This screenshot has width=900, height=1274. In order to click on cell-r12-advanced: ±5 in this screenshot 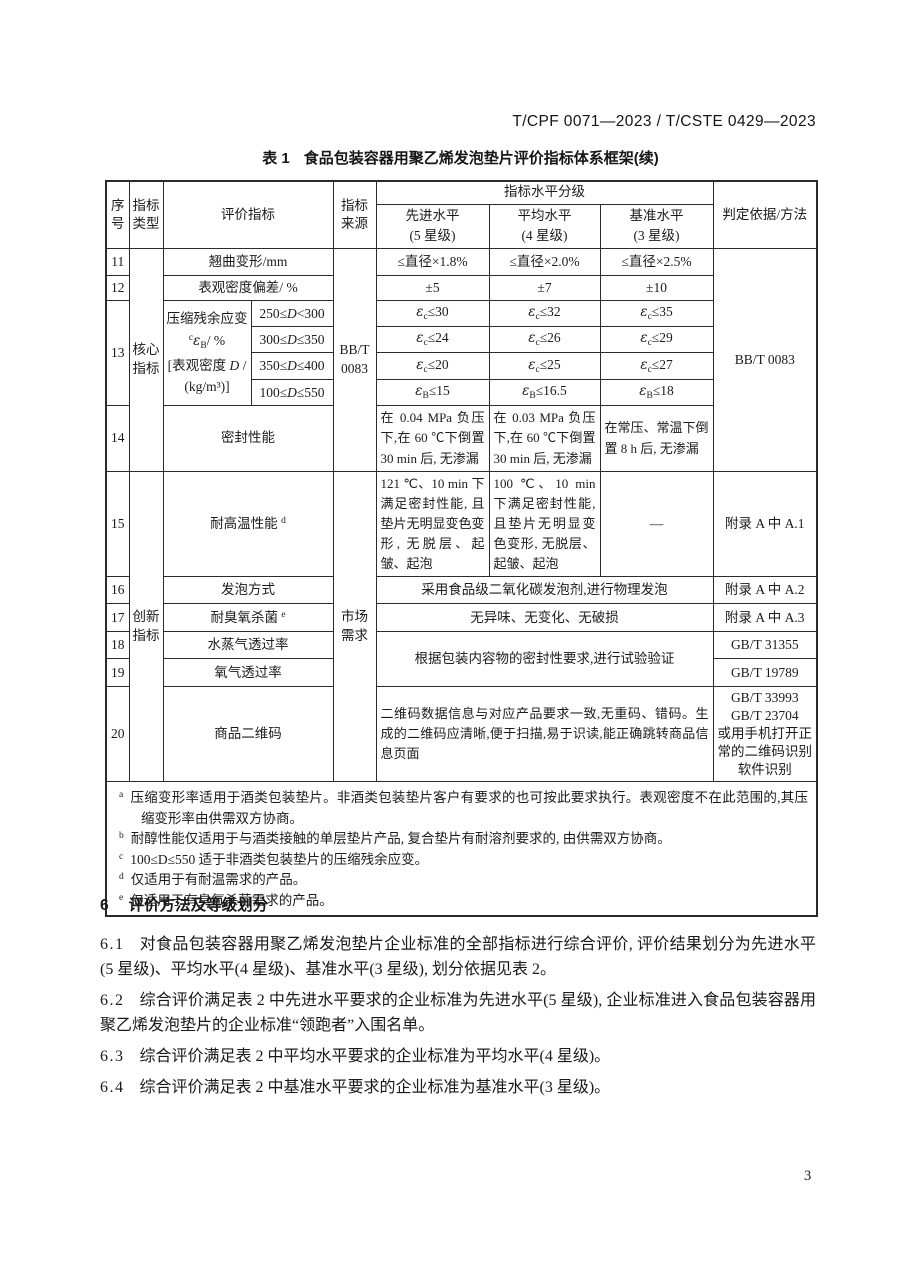, I will do `click(432, 288)`.